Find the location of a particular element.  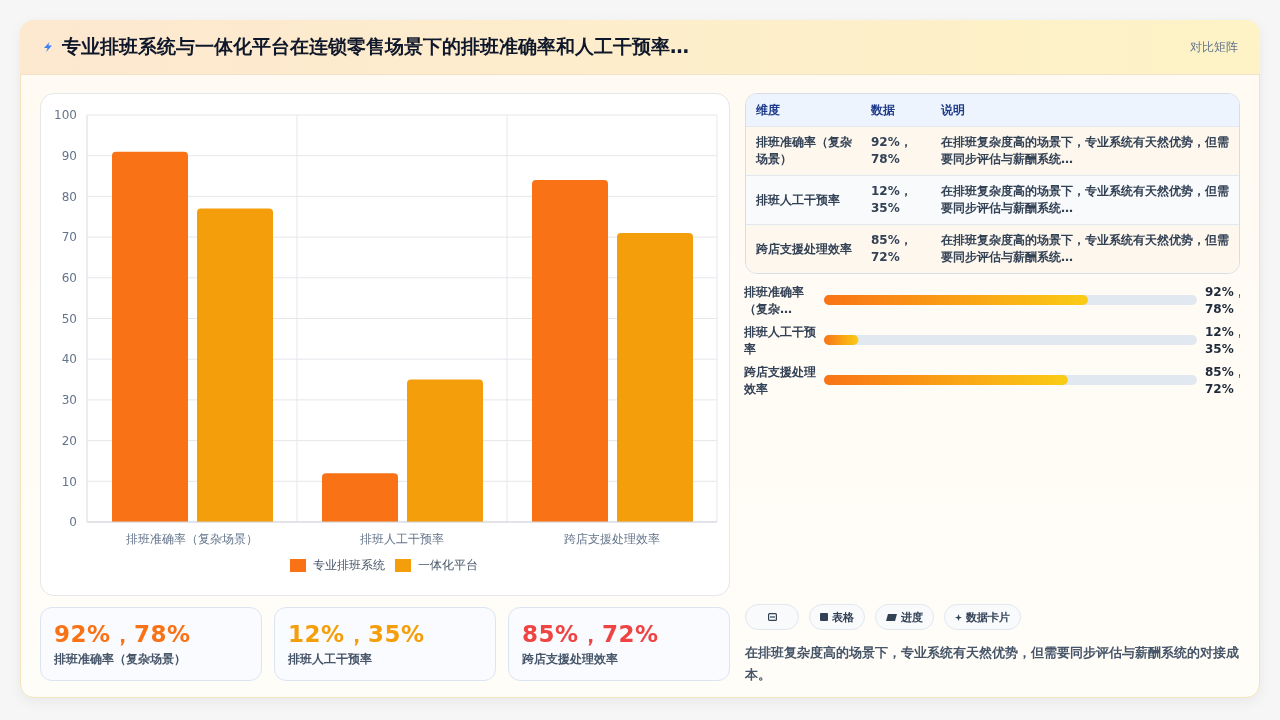

x-tick-label: 排班人工干预率 is located at coordinates (402, 538).